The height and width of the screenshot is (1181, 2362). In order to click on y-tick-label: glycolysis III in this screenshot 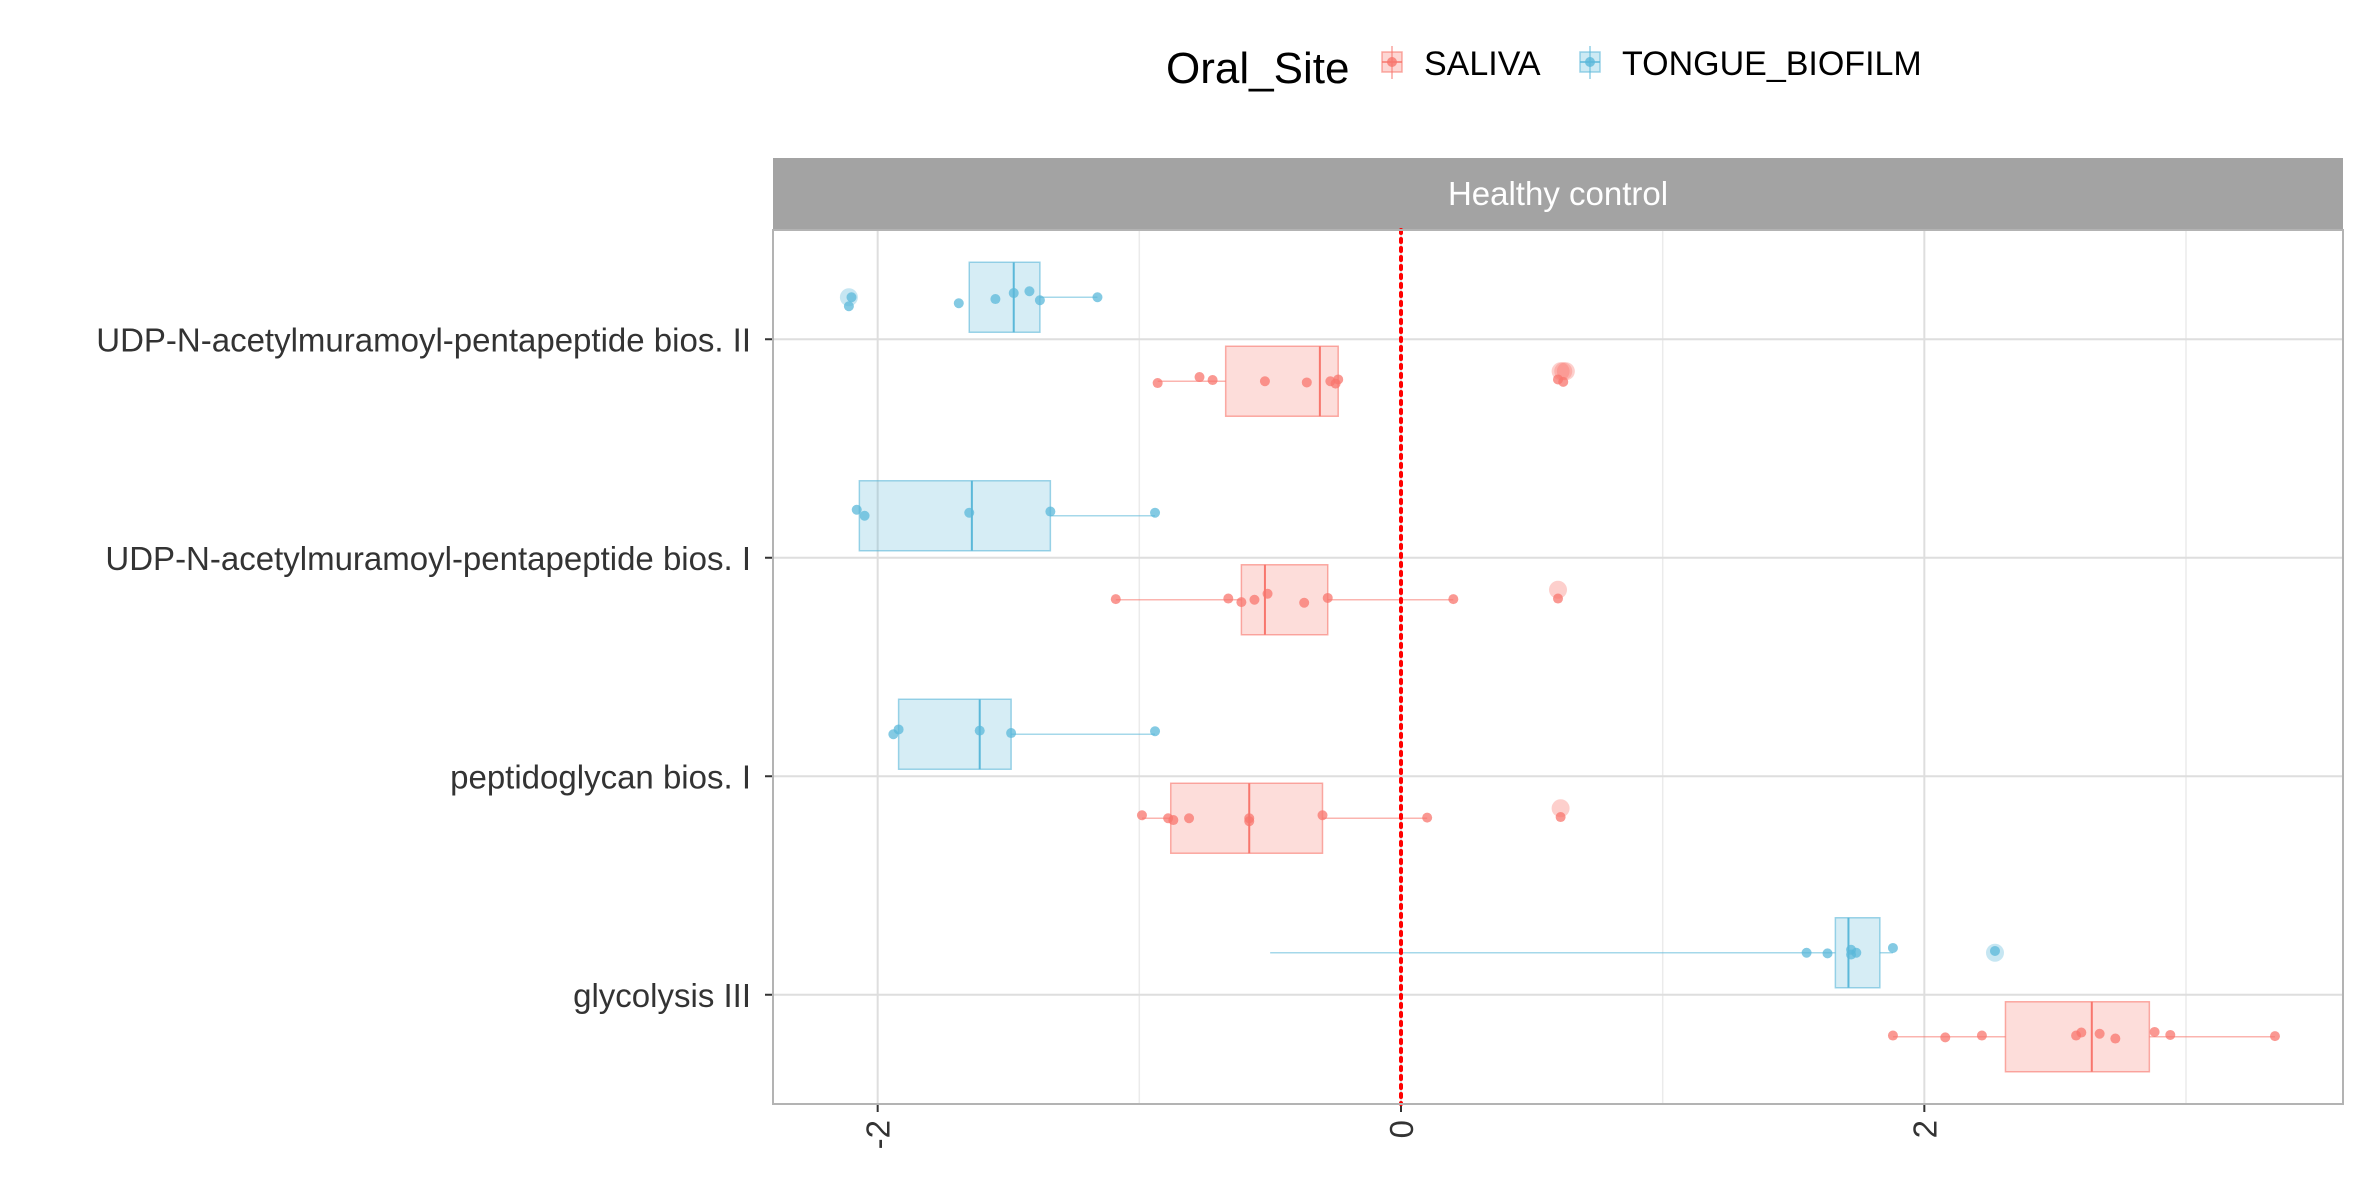, I will do `click(662, 995)`.